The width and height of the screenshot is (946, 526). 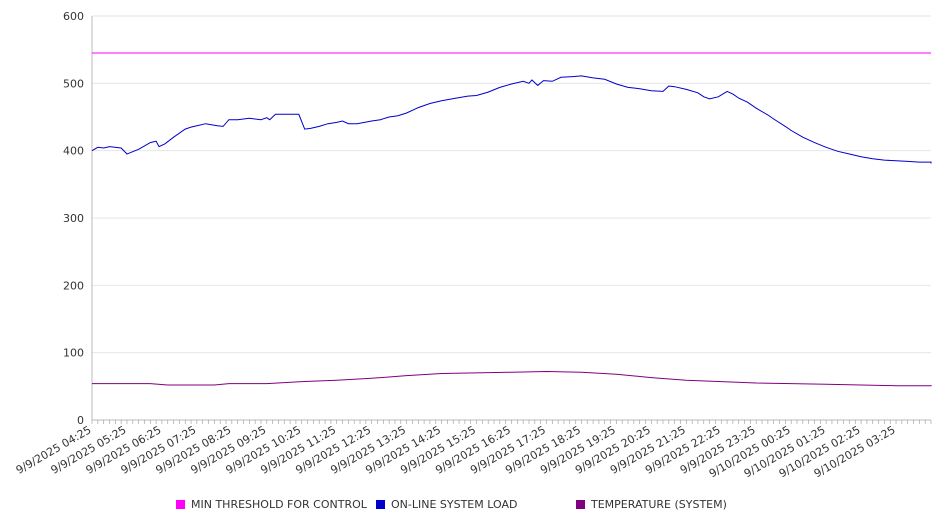 What do you see at coordinates (73, 285) in the screenshot?
I see `y-tick-label: 200` at bounding box center [73, 285].